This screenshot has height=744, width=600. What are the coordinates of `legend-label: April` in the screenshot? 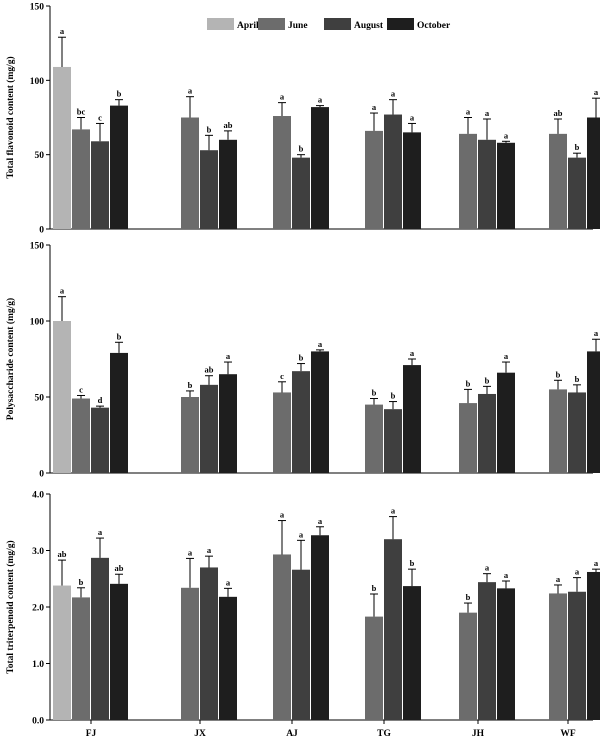 It's located at (248, 26).